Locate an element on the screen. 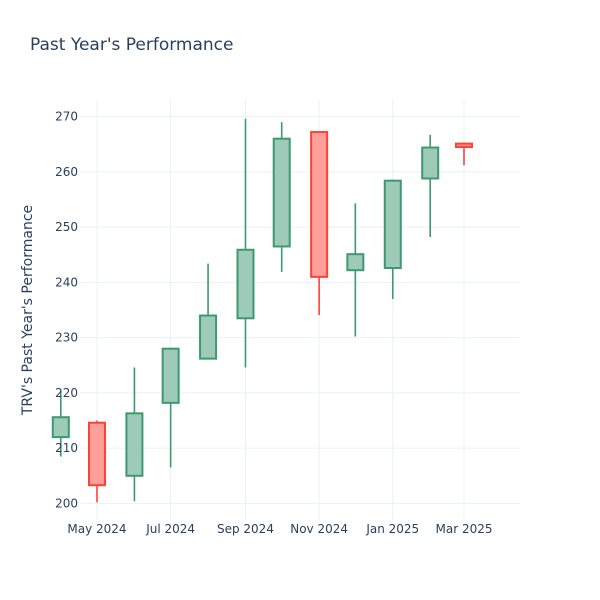  y-tick-label: 240 is located at coordinates (66, 282).